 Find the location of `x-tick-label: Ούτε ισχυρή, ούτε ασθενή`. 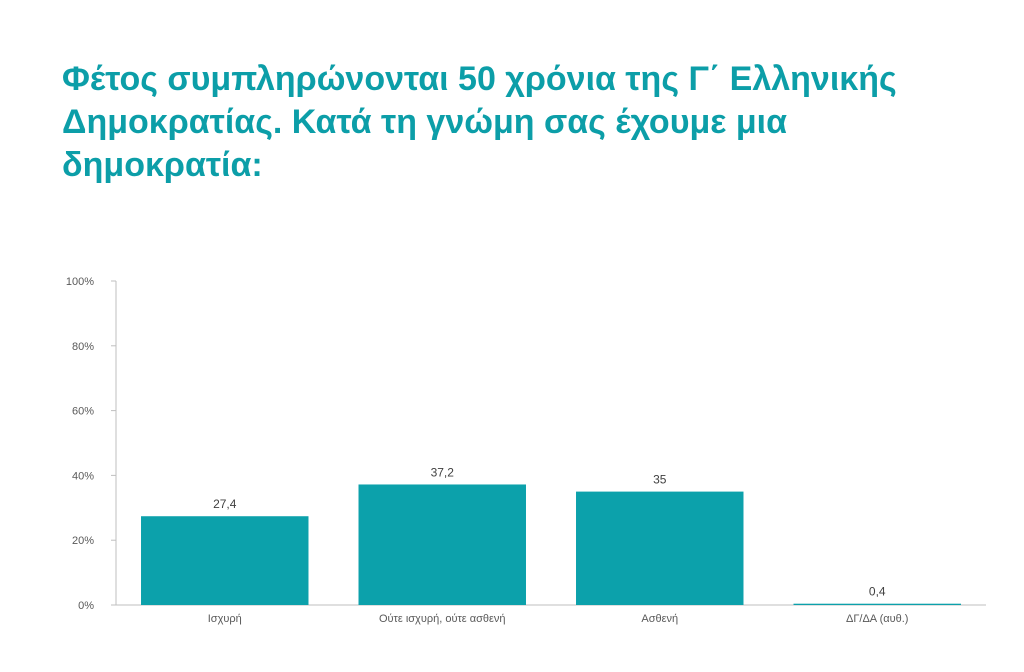

x-tick-label: Ούτε ισχυρή, ούτε ασθενή is located at coordinates (442, 619).